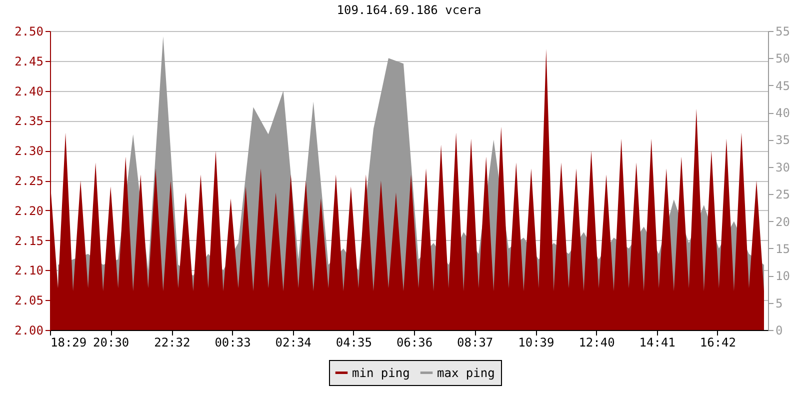  Describe the element at coordinates (293, 343) in the screenshot. I see `x-tick-label: 02:34` at that location.